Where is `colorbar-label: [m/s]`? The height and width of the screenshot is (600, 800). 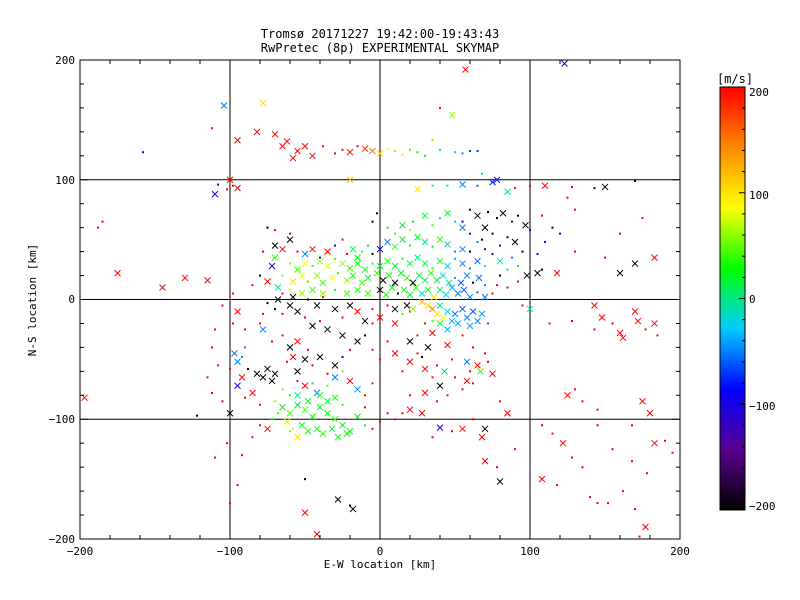
colorbar-label: [m/s] is located at coordinates (735, 79).